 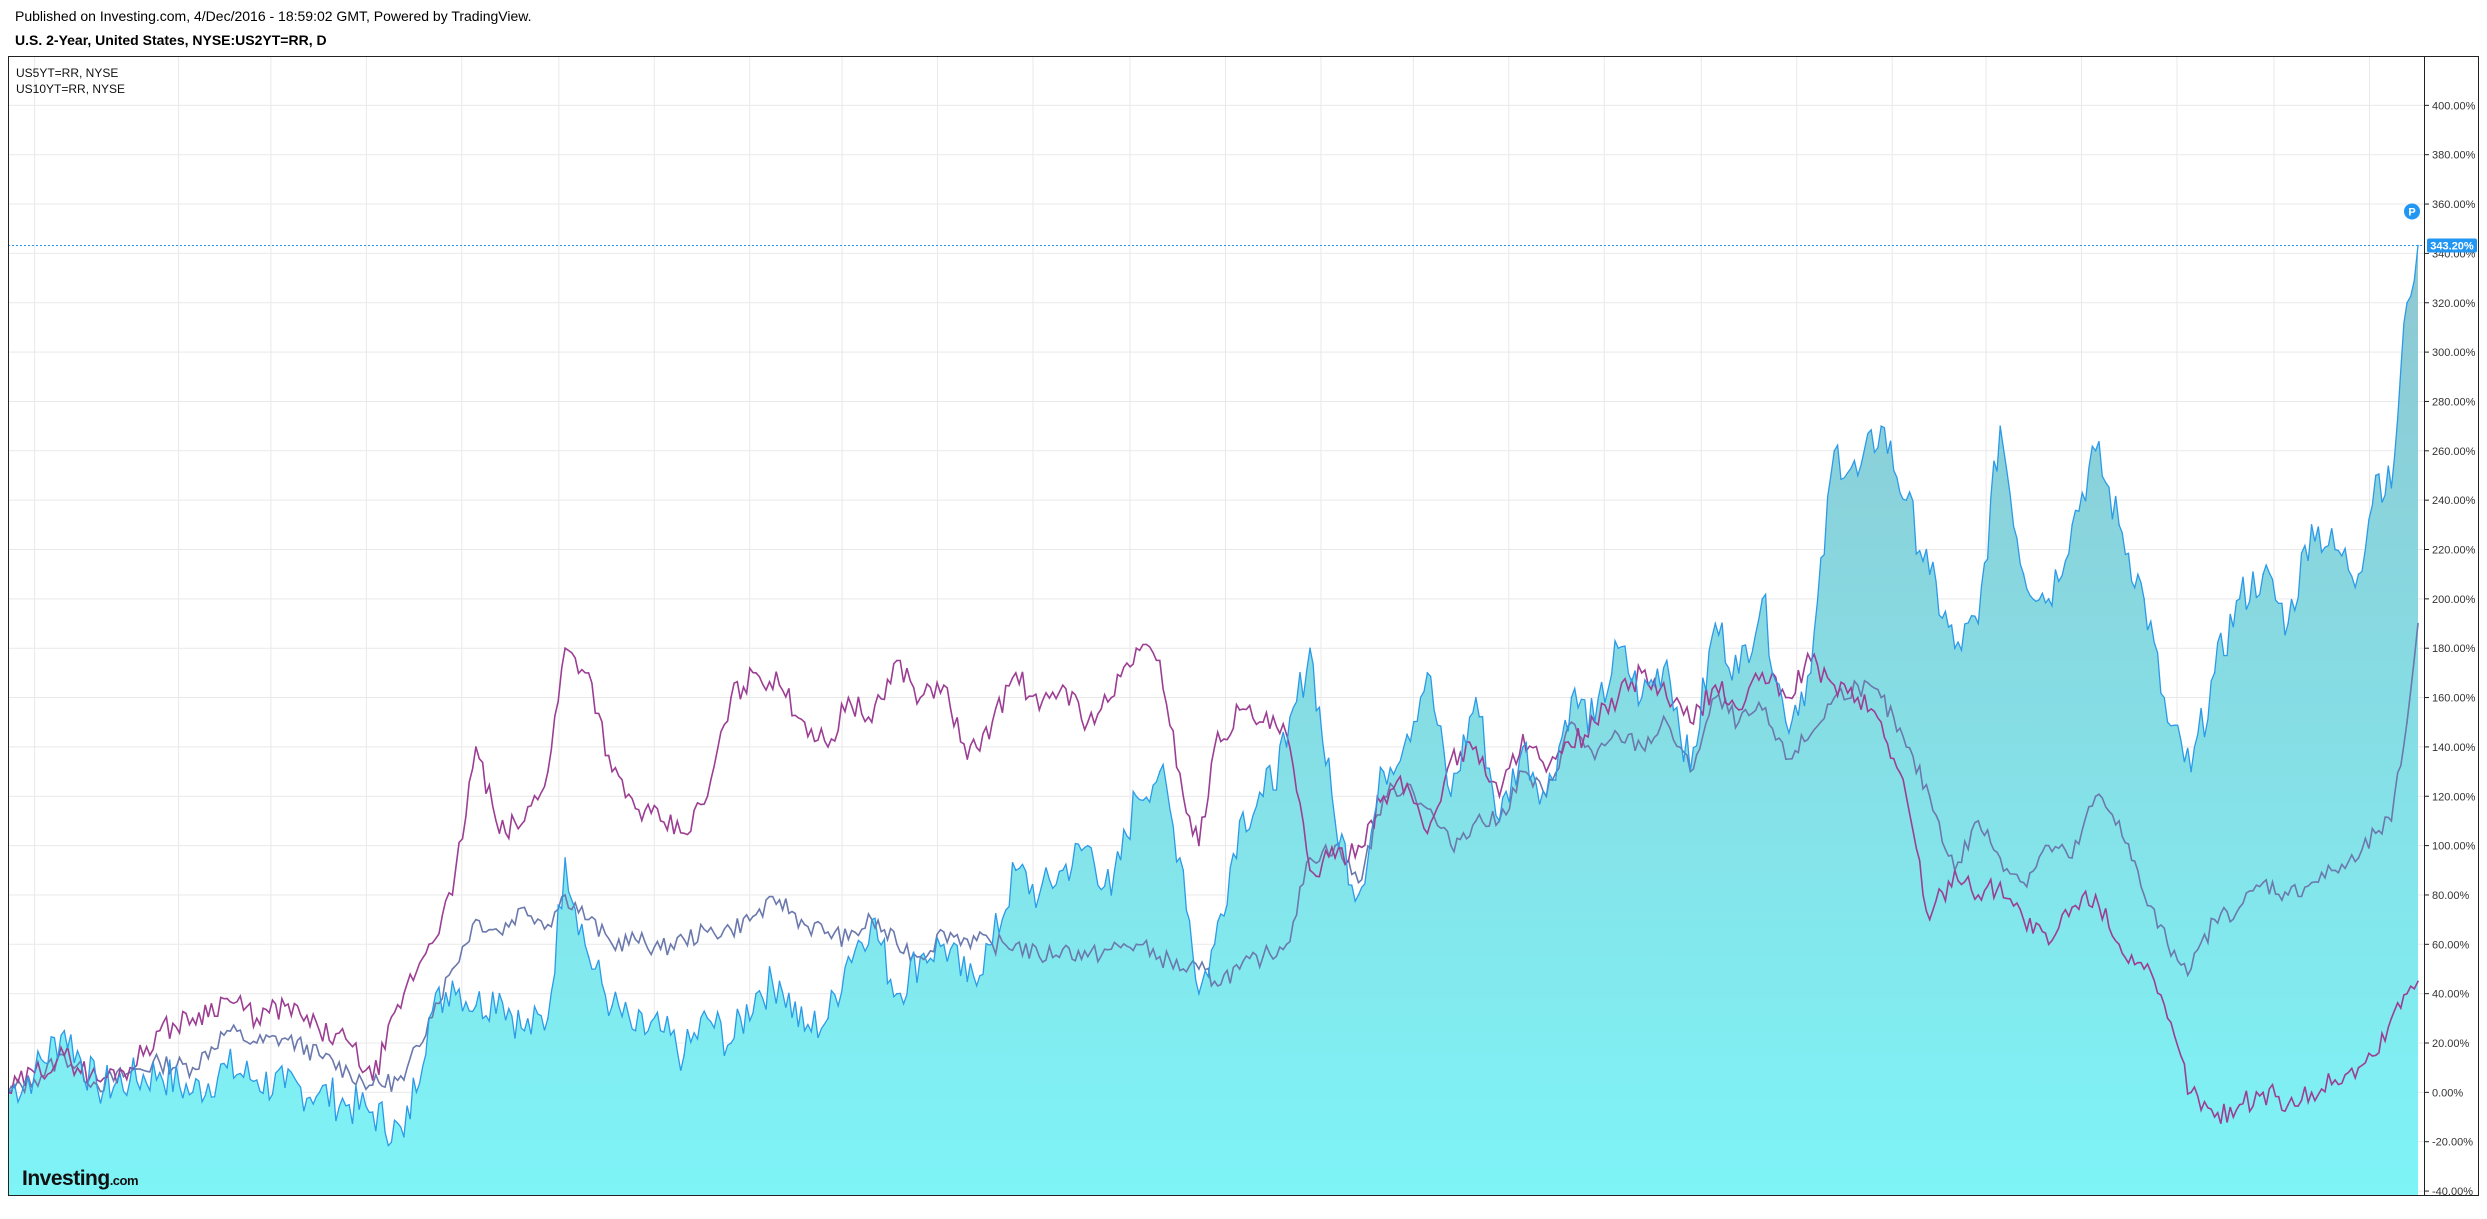 I want to click on legend-item-us5y: US5YT=RR, NYSE, so click(x=67, y=73).